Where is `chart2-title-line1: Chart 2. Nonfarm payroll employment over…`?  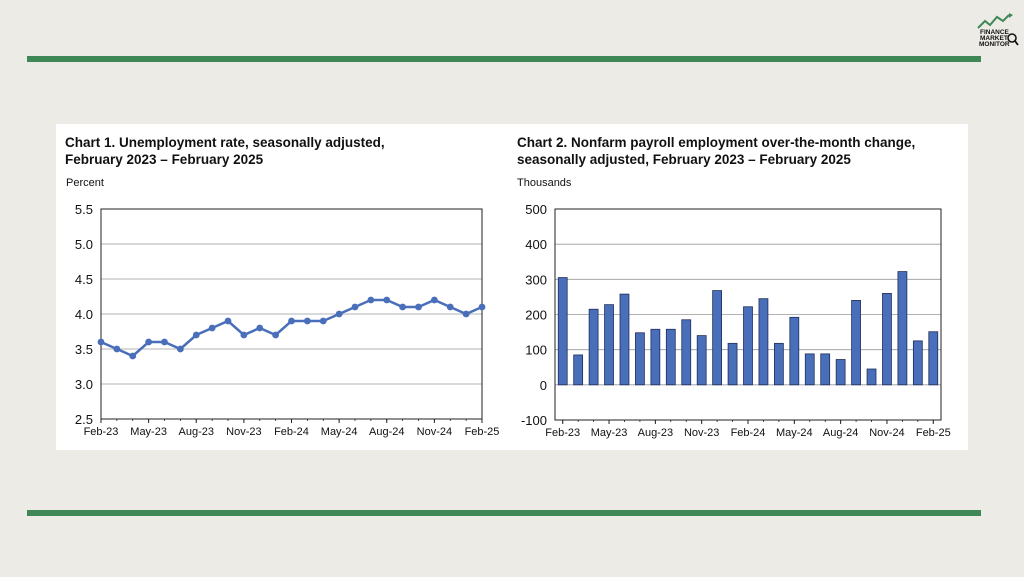 chart2-title-line1: Chart 2. Nonfarm payroll employment over… is located at coordinates (716, 142).